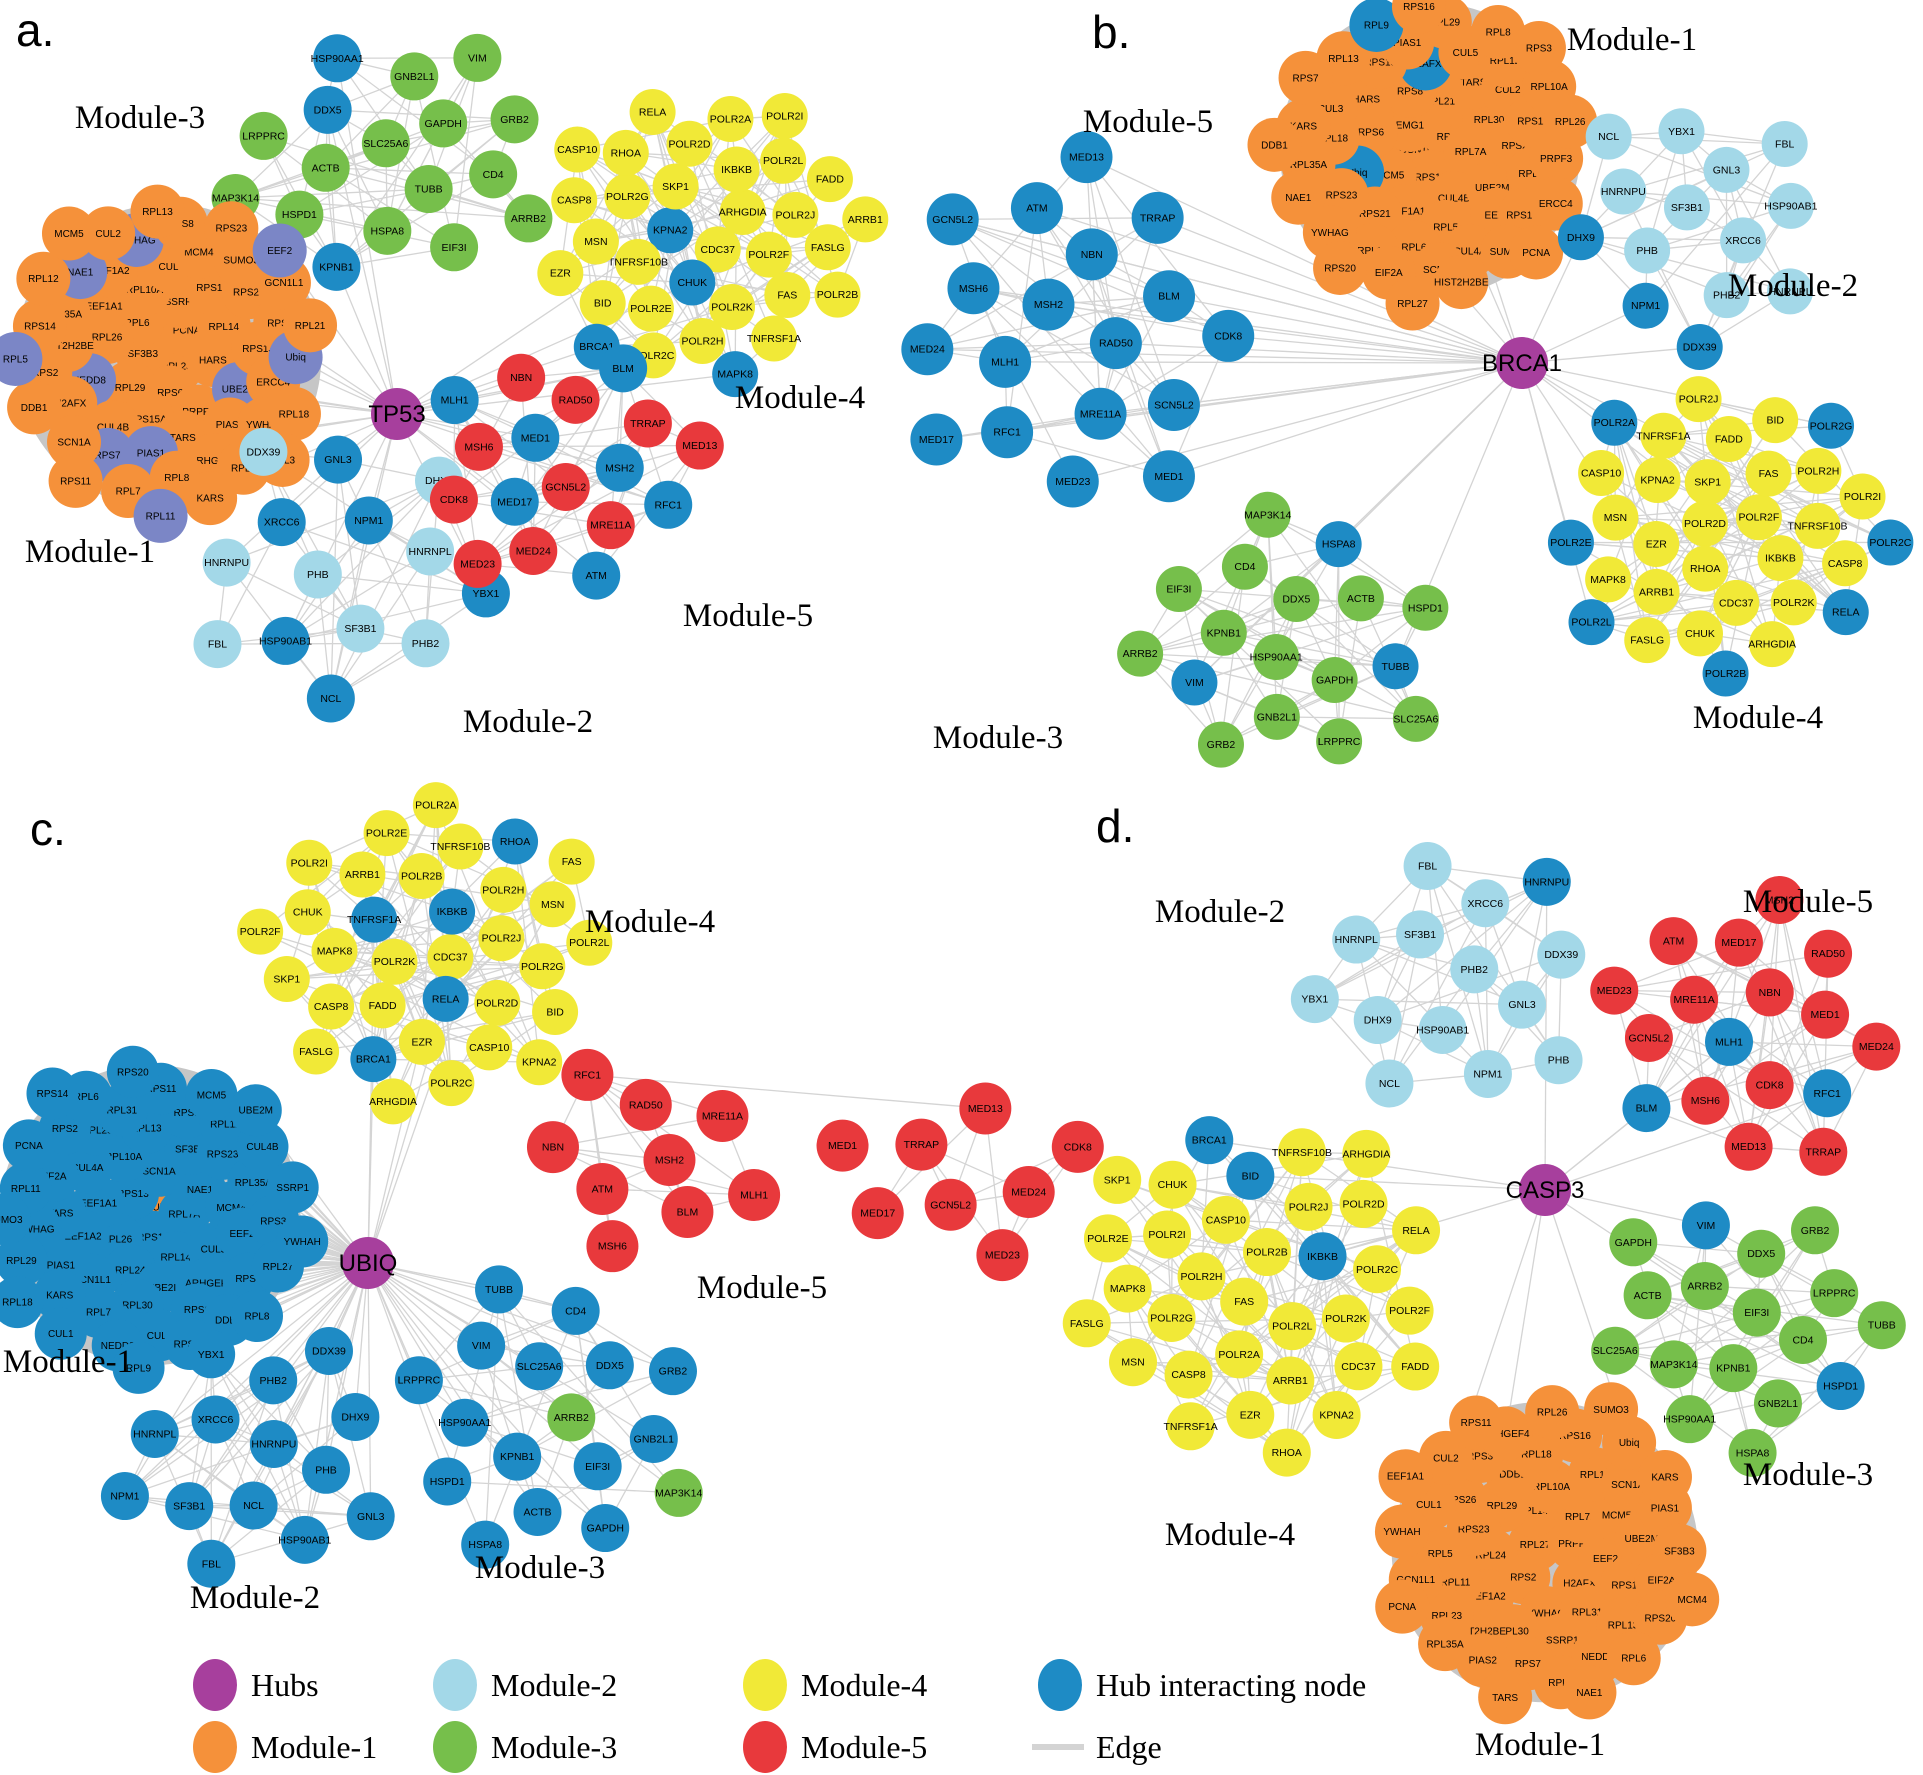 The height and width of the screenshot is (1775, 1923). What do you see at coordinates (1681, 131) in the screenshot?
I see `node-ybx1` at bounding box center [1681, 131].